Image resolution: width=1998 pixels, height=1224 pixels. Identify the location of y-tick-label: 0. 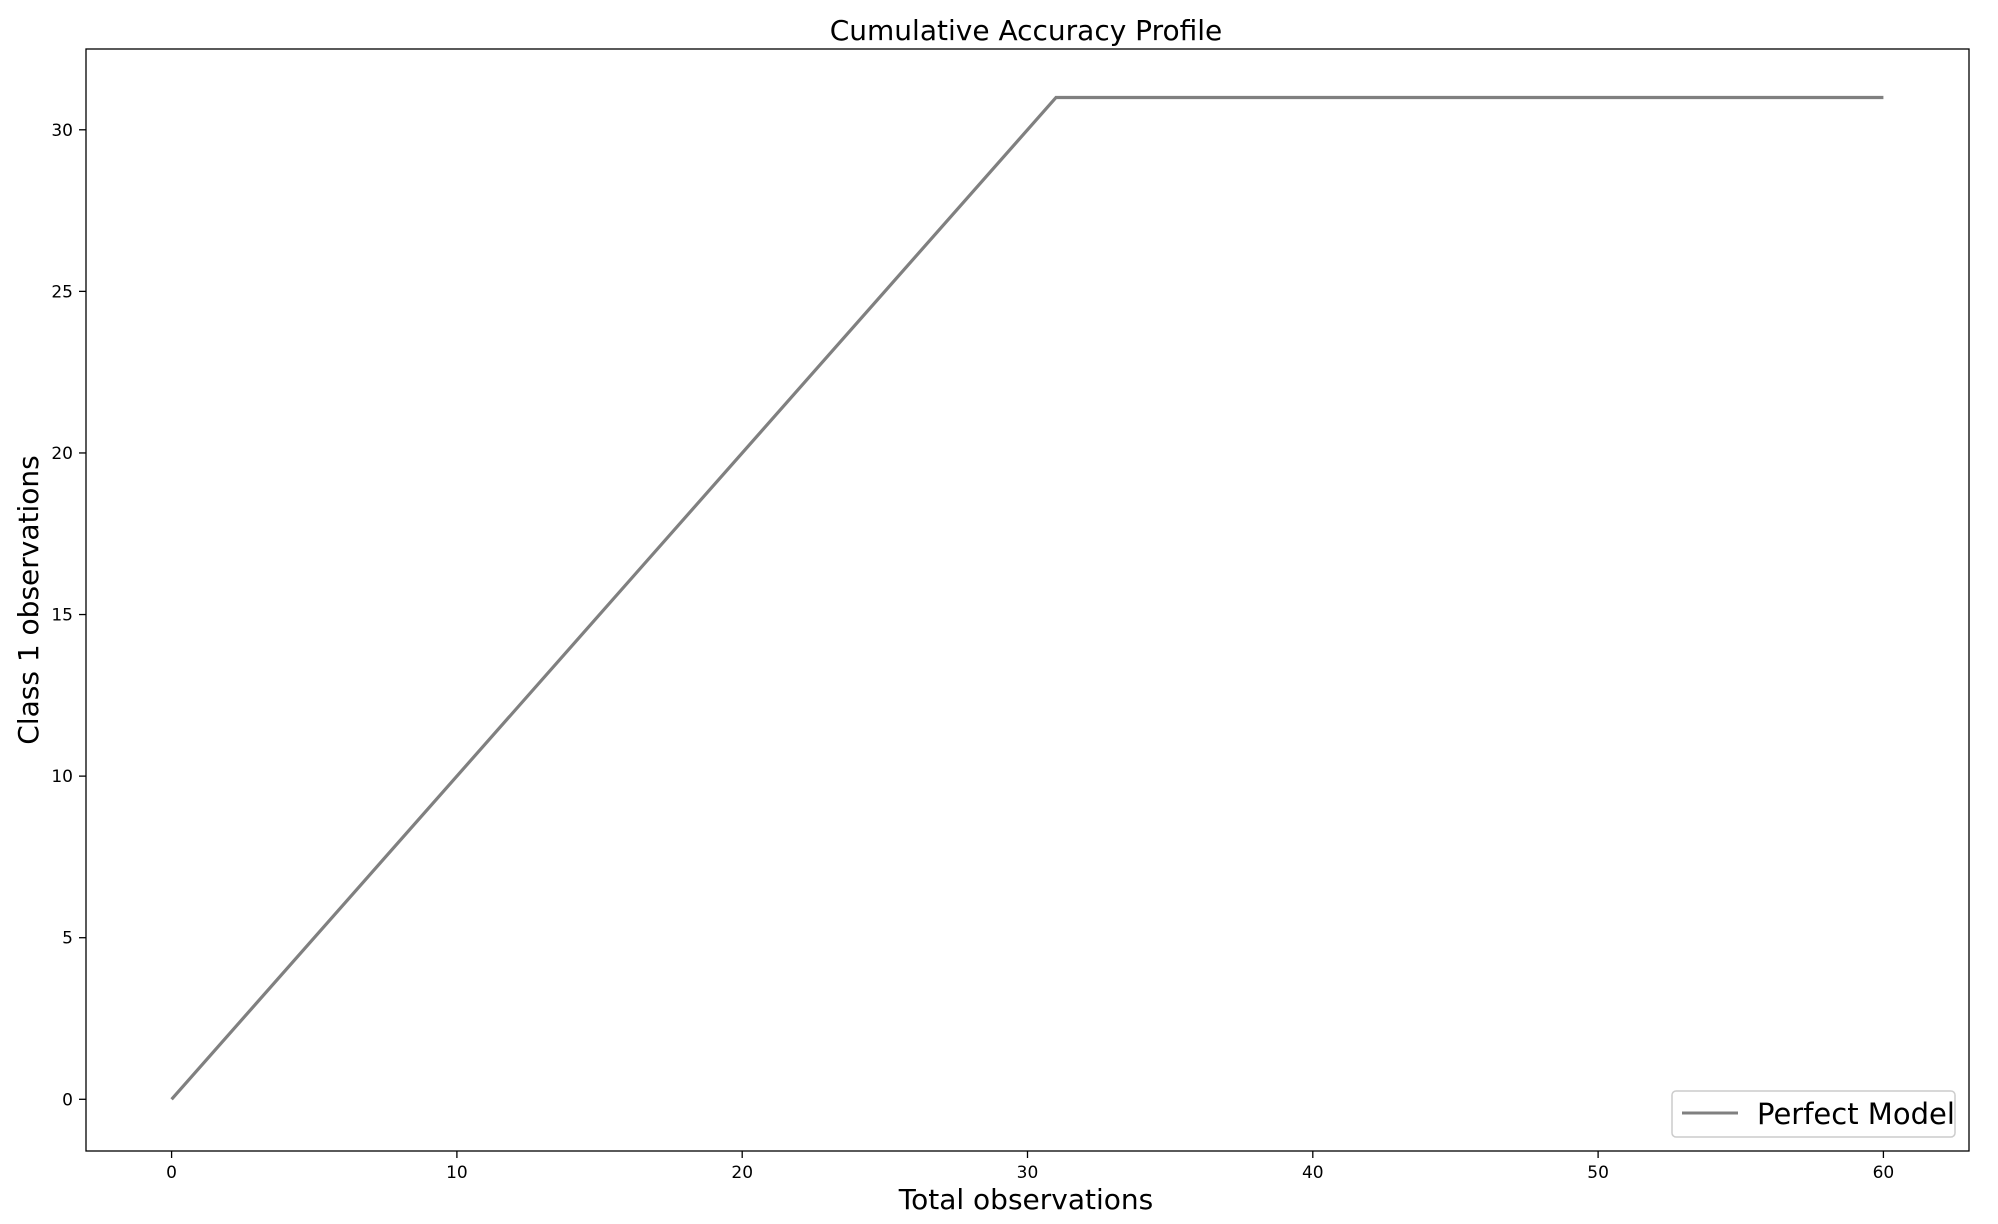
(67, 1100).